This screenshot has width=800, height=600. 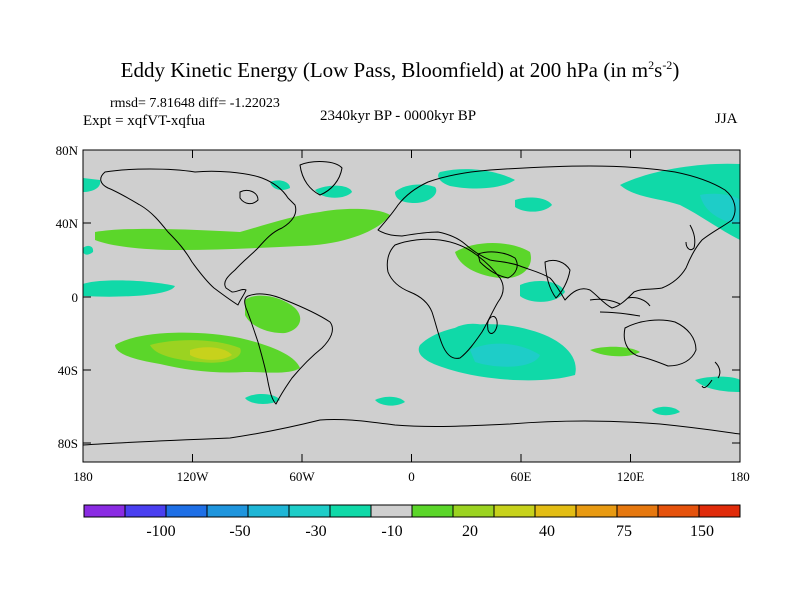 What do you see at coordinates (68, 370) in the screenshot?
I see `lat-label-40s: 40S` at bounding box center [68, 370].